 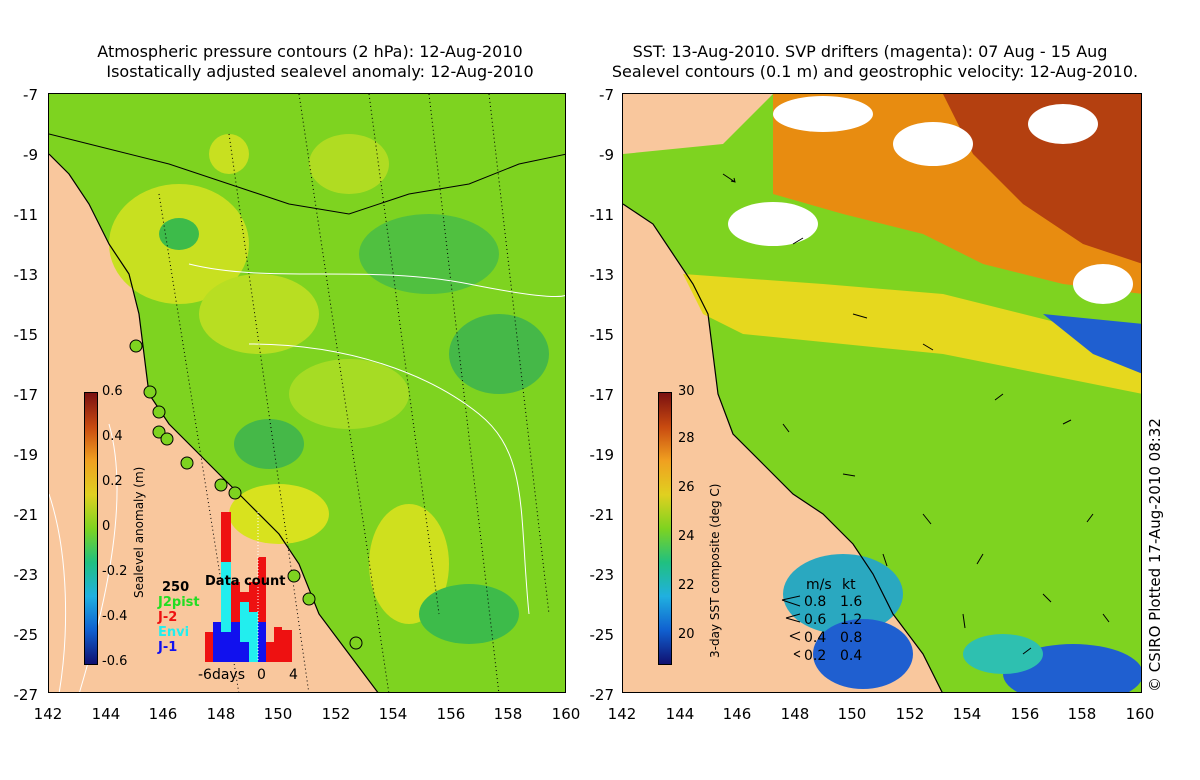 I want to click on data-count-title: Data count, so click(x=245, y=581).